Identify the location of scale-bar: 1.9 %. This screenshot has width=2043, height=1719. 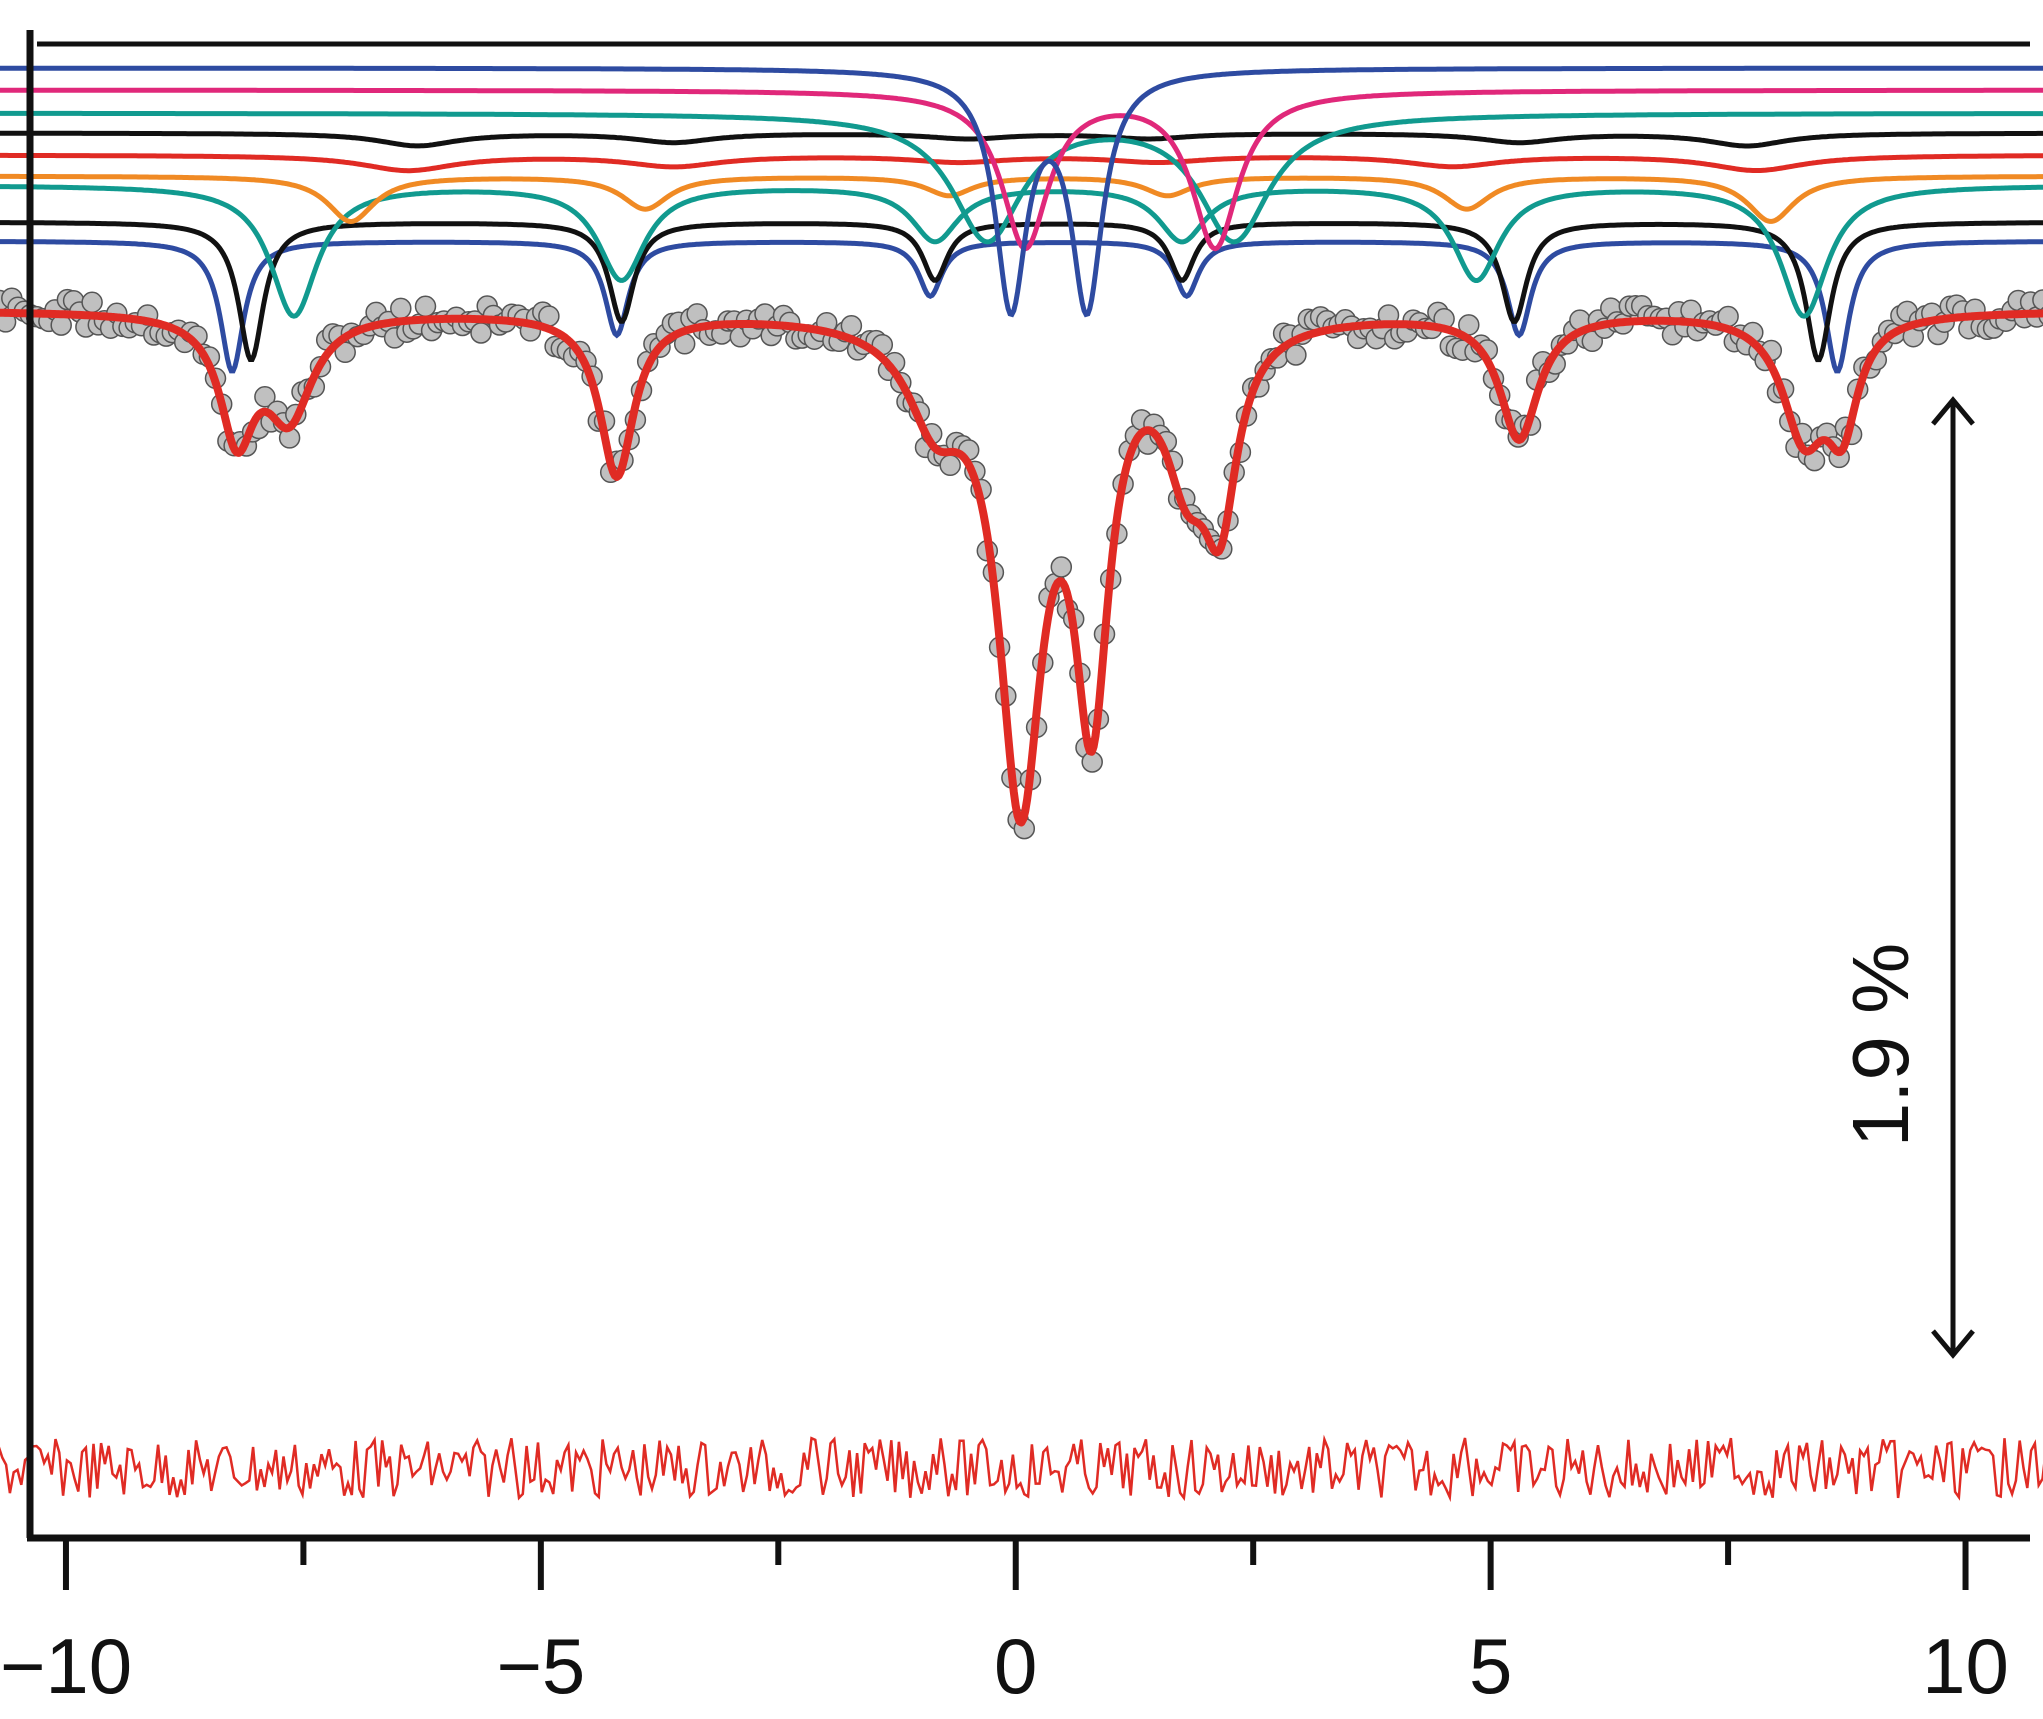
(1905, 877).